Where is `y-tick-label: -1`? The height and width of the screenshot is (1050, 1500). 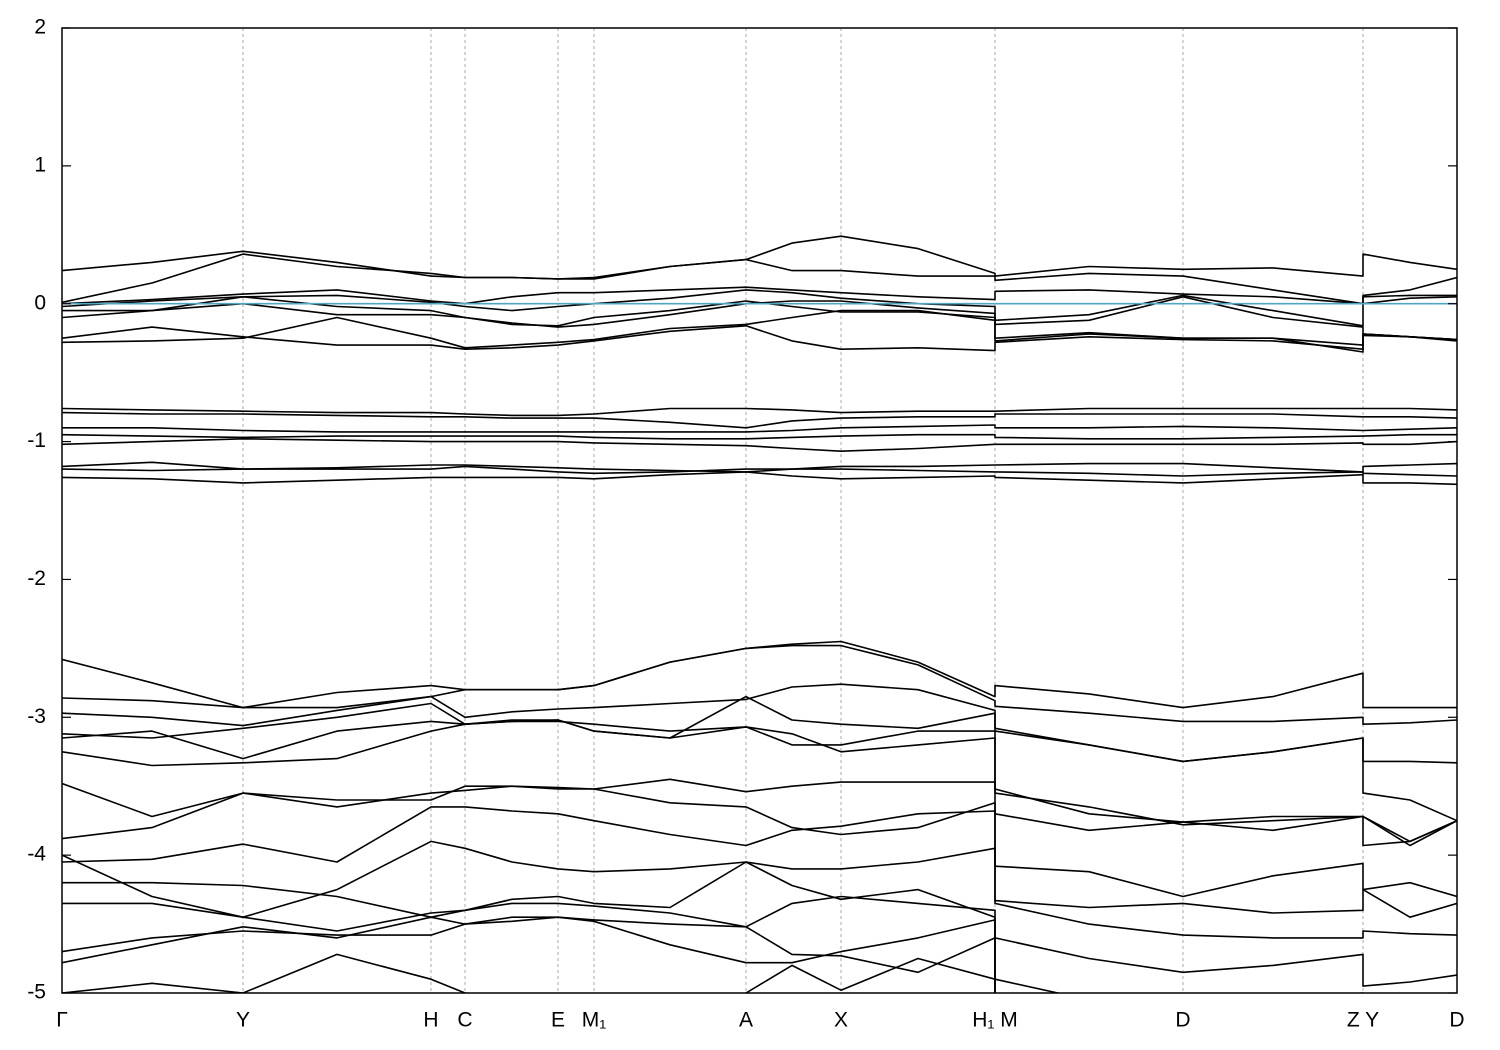
y-tick-label: -1 is located at coordinates (36, 440).